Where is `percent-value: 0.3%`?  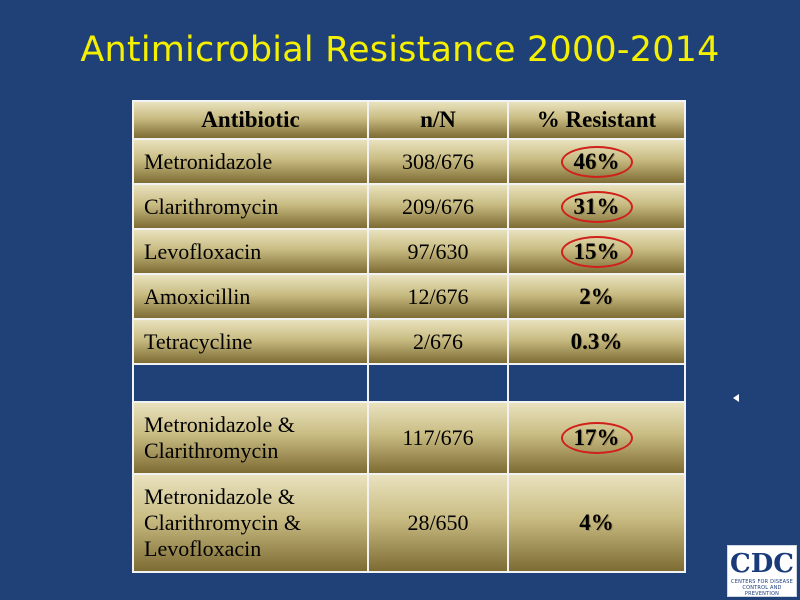 percent-value: 0.3% is located at coordinates (596, 341).